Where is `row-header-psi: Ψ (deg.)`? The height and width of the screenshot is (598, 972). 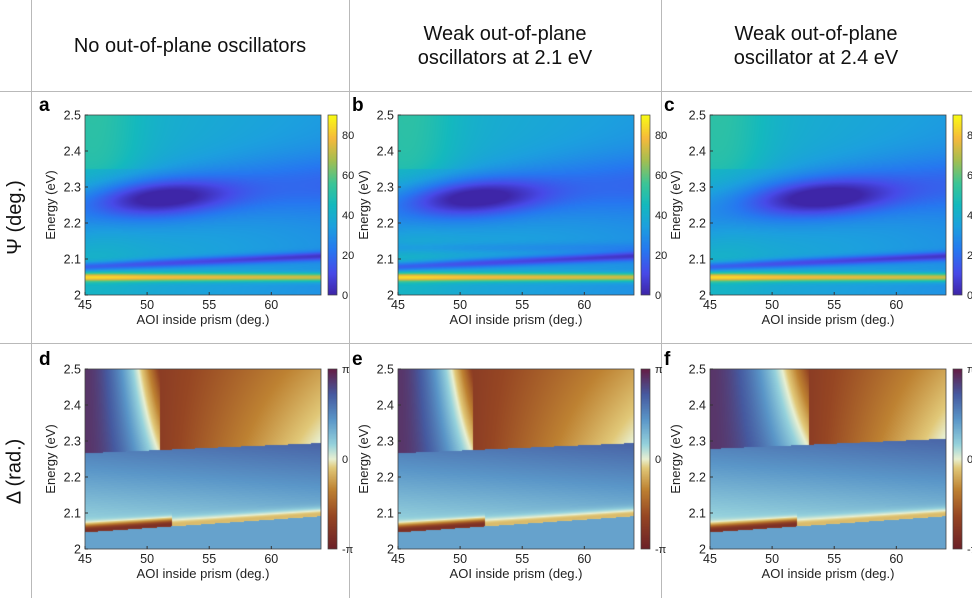 row-header-psi: Ψ (deg.) is located at coordinates (15, 217).